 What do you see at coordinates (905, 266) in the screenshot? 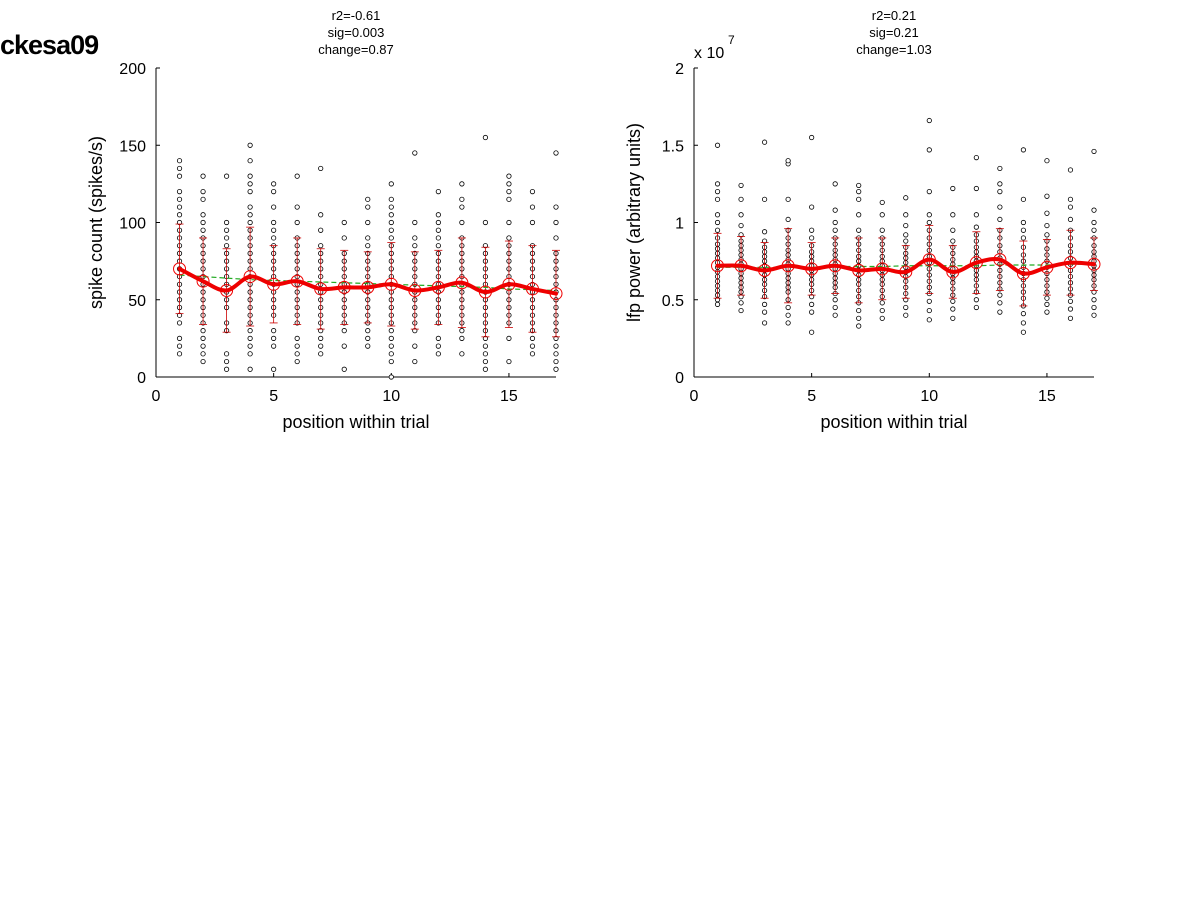
I see `mean-curve` at bounding box center [905, 266].